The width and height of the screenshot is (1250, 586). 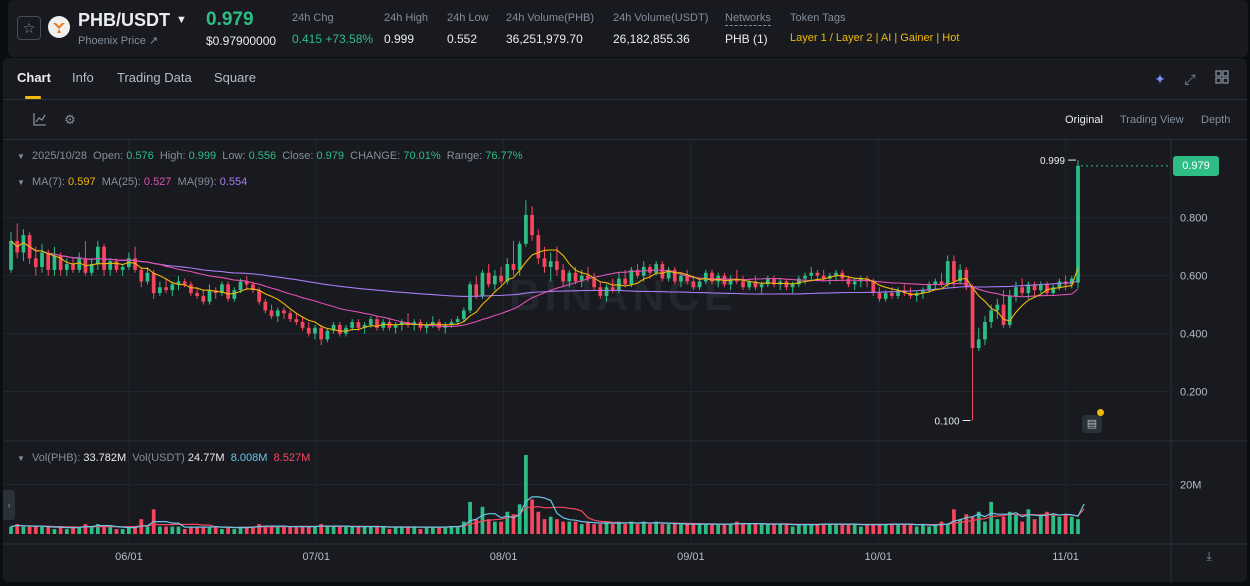 I want to click on indicator-chart-icon, so click(x=40, y=120).